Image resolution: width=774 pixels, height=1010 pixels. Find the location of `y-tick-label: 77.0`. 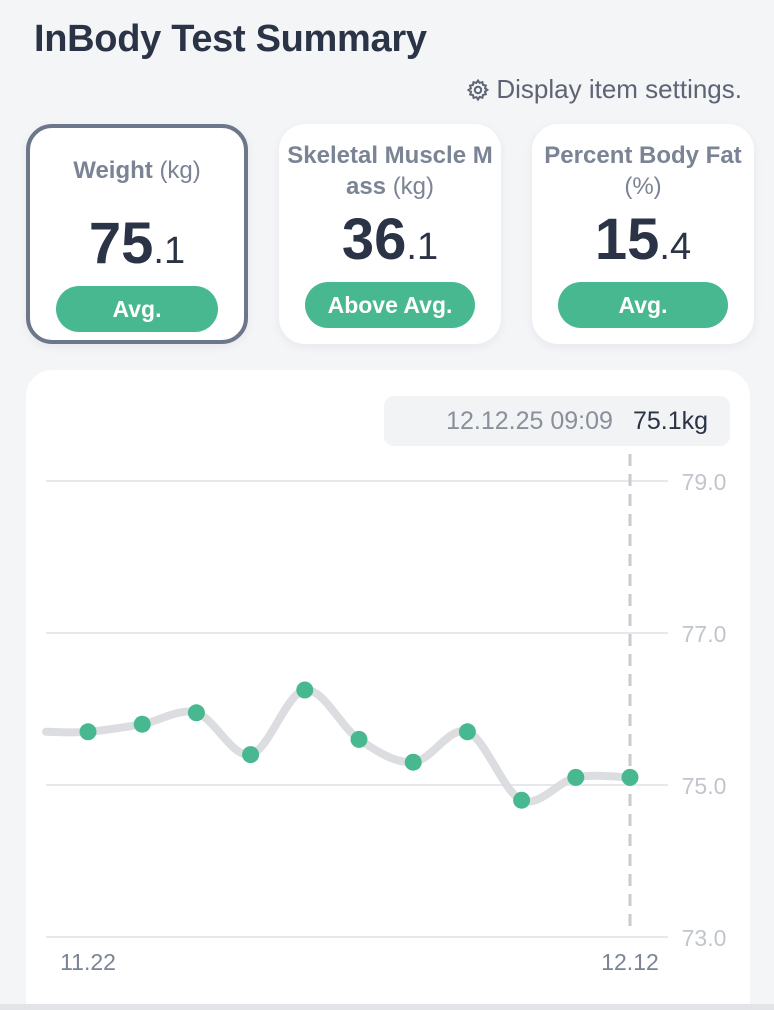

y-tick-label: 77.0 is located at coordinates (704, 634).